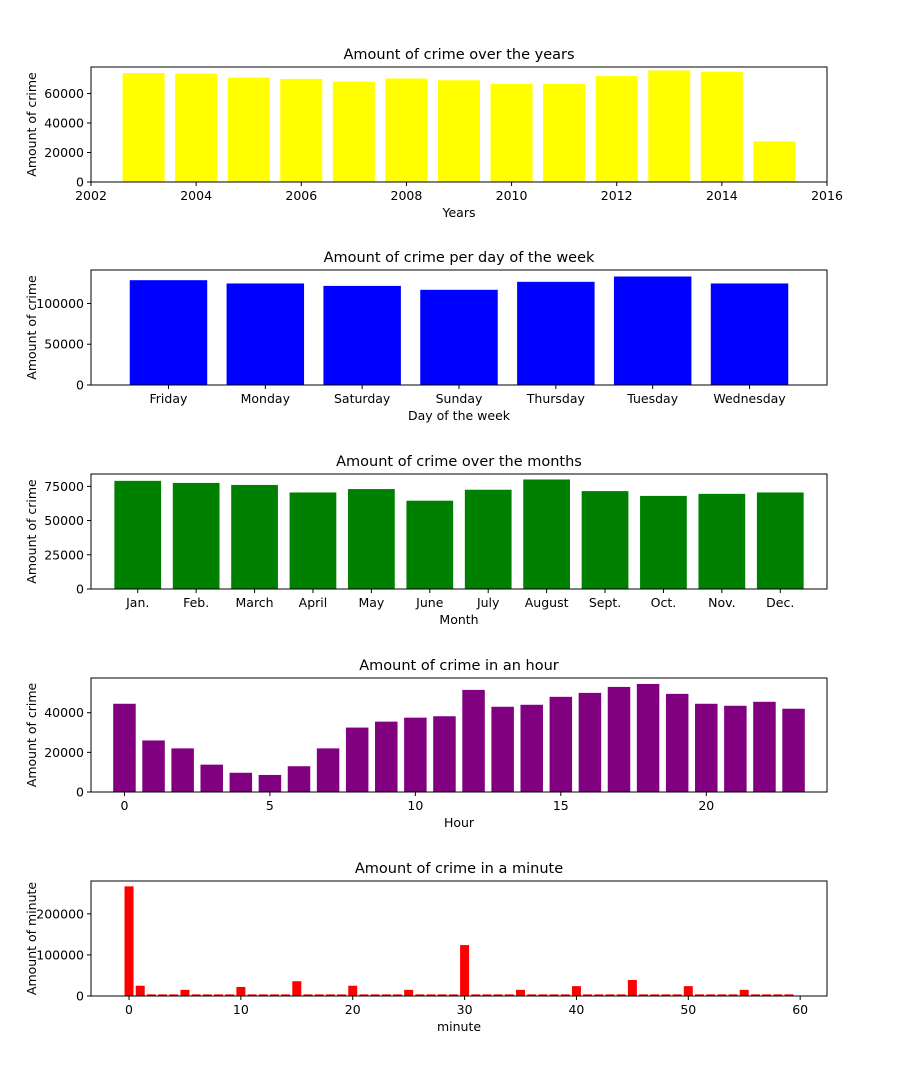 The height and width of the screenshot is (1080, 900). What do you see at coordinates (465, 1009) in the screenshot?
I see `x-tick-label: 30` at bounding box center [465, 1009].